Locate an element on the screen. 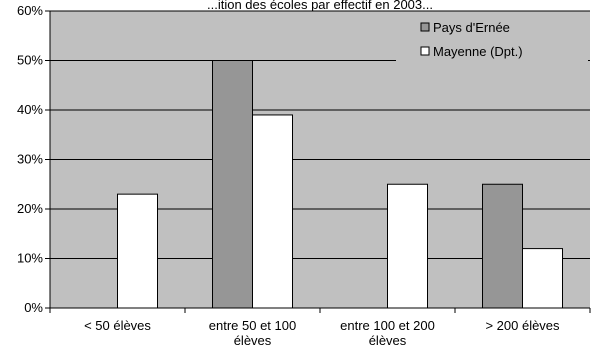  y-tick-label: 0% is located at coordinates (33, 307).